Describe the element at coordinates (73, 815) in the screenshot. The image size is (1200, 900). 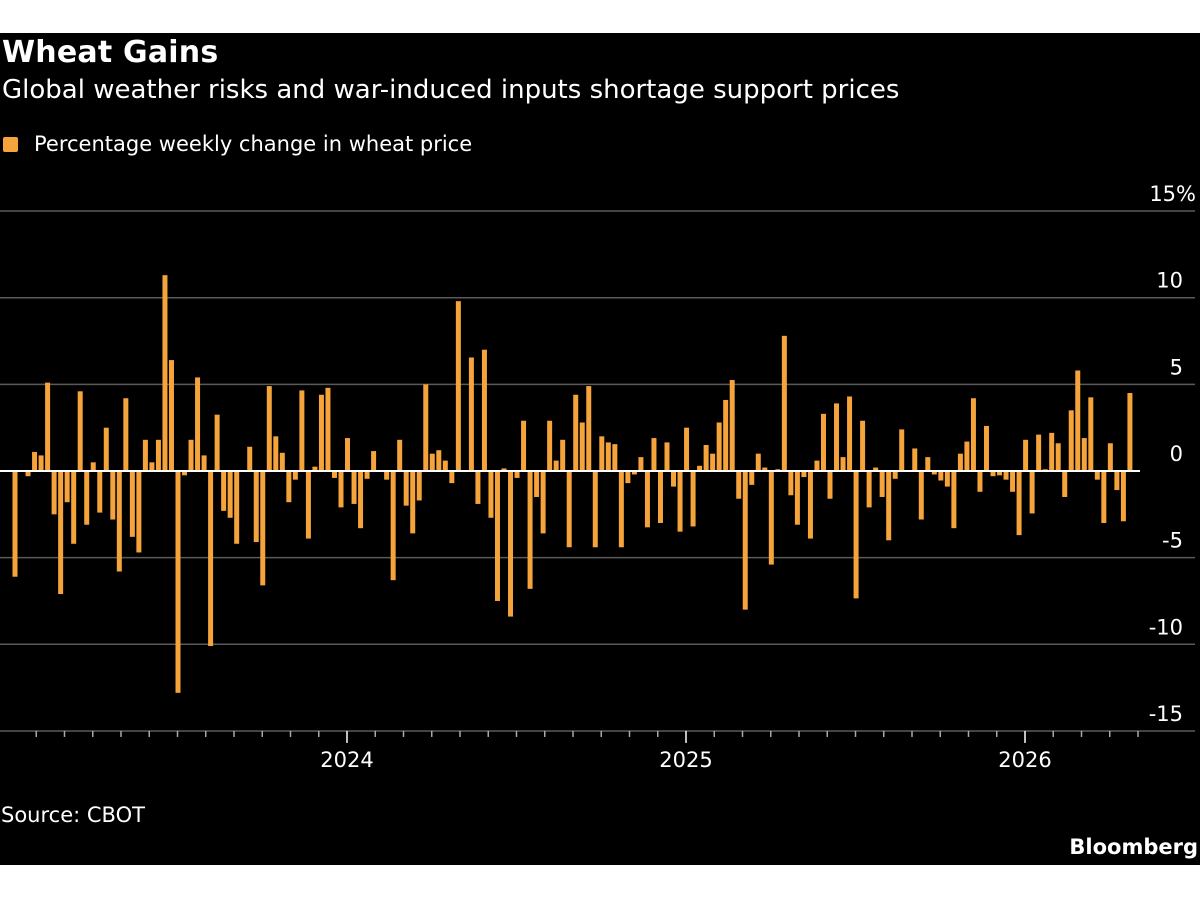
I see `source-note: Source: CBOT` at that location.